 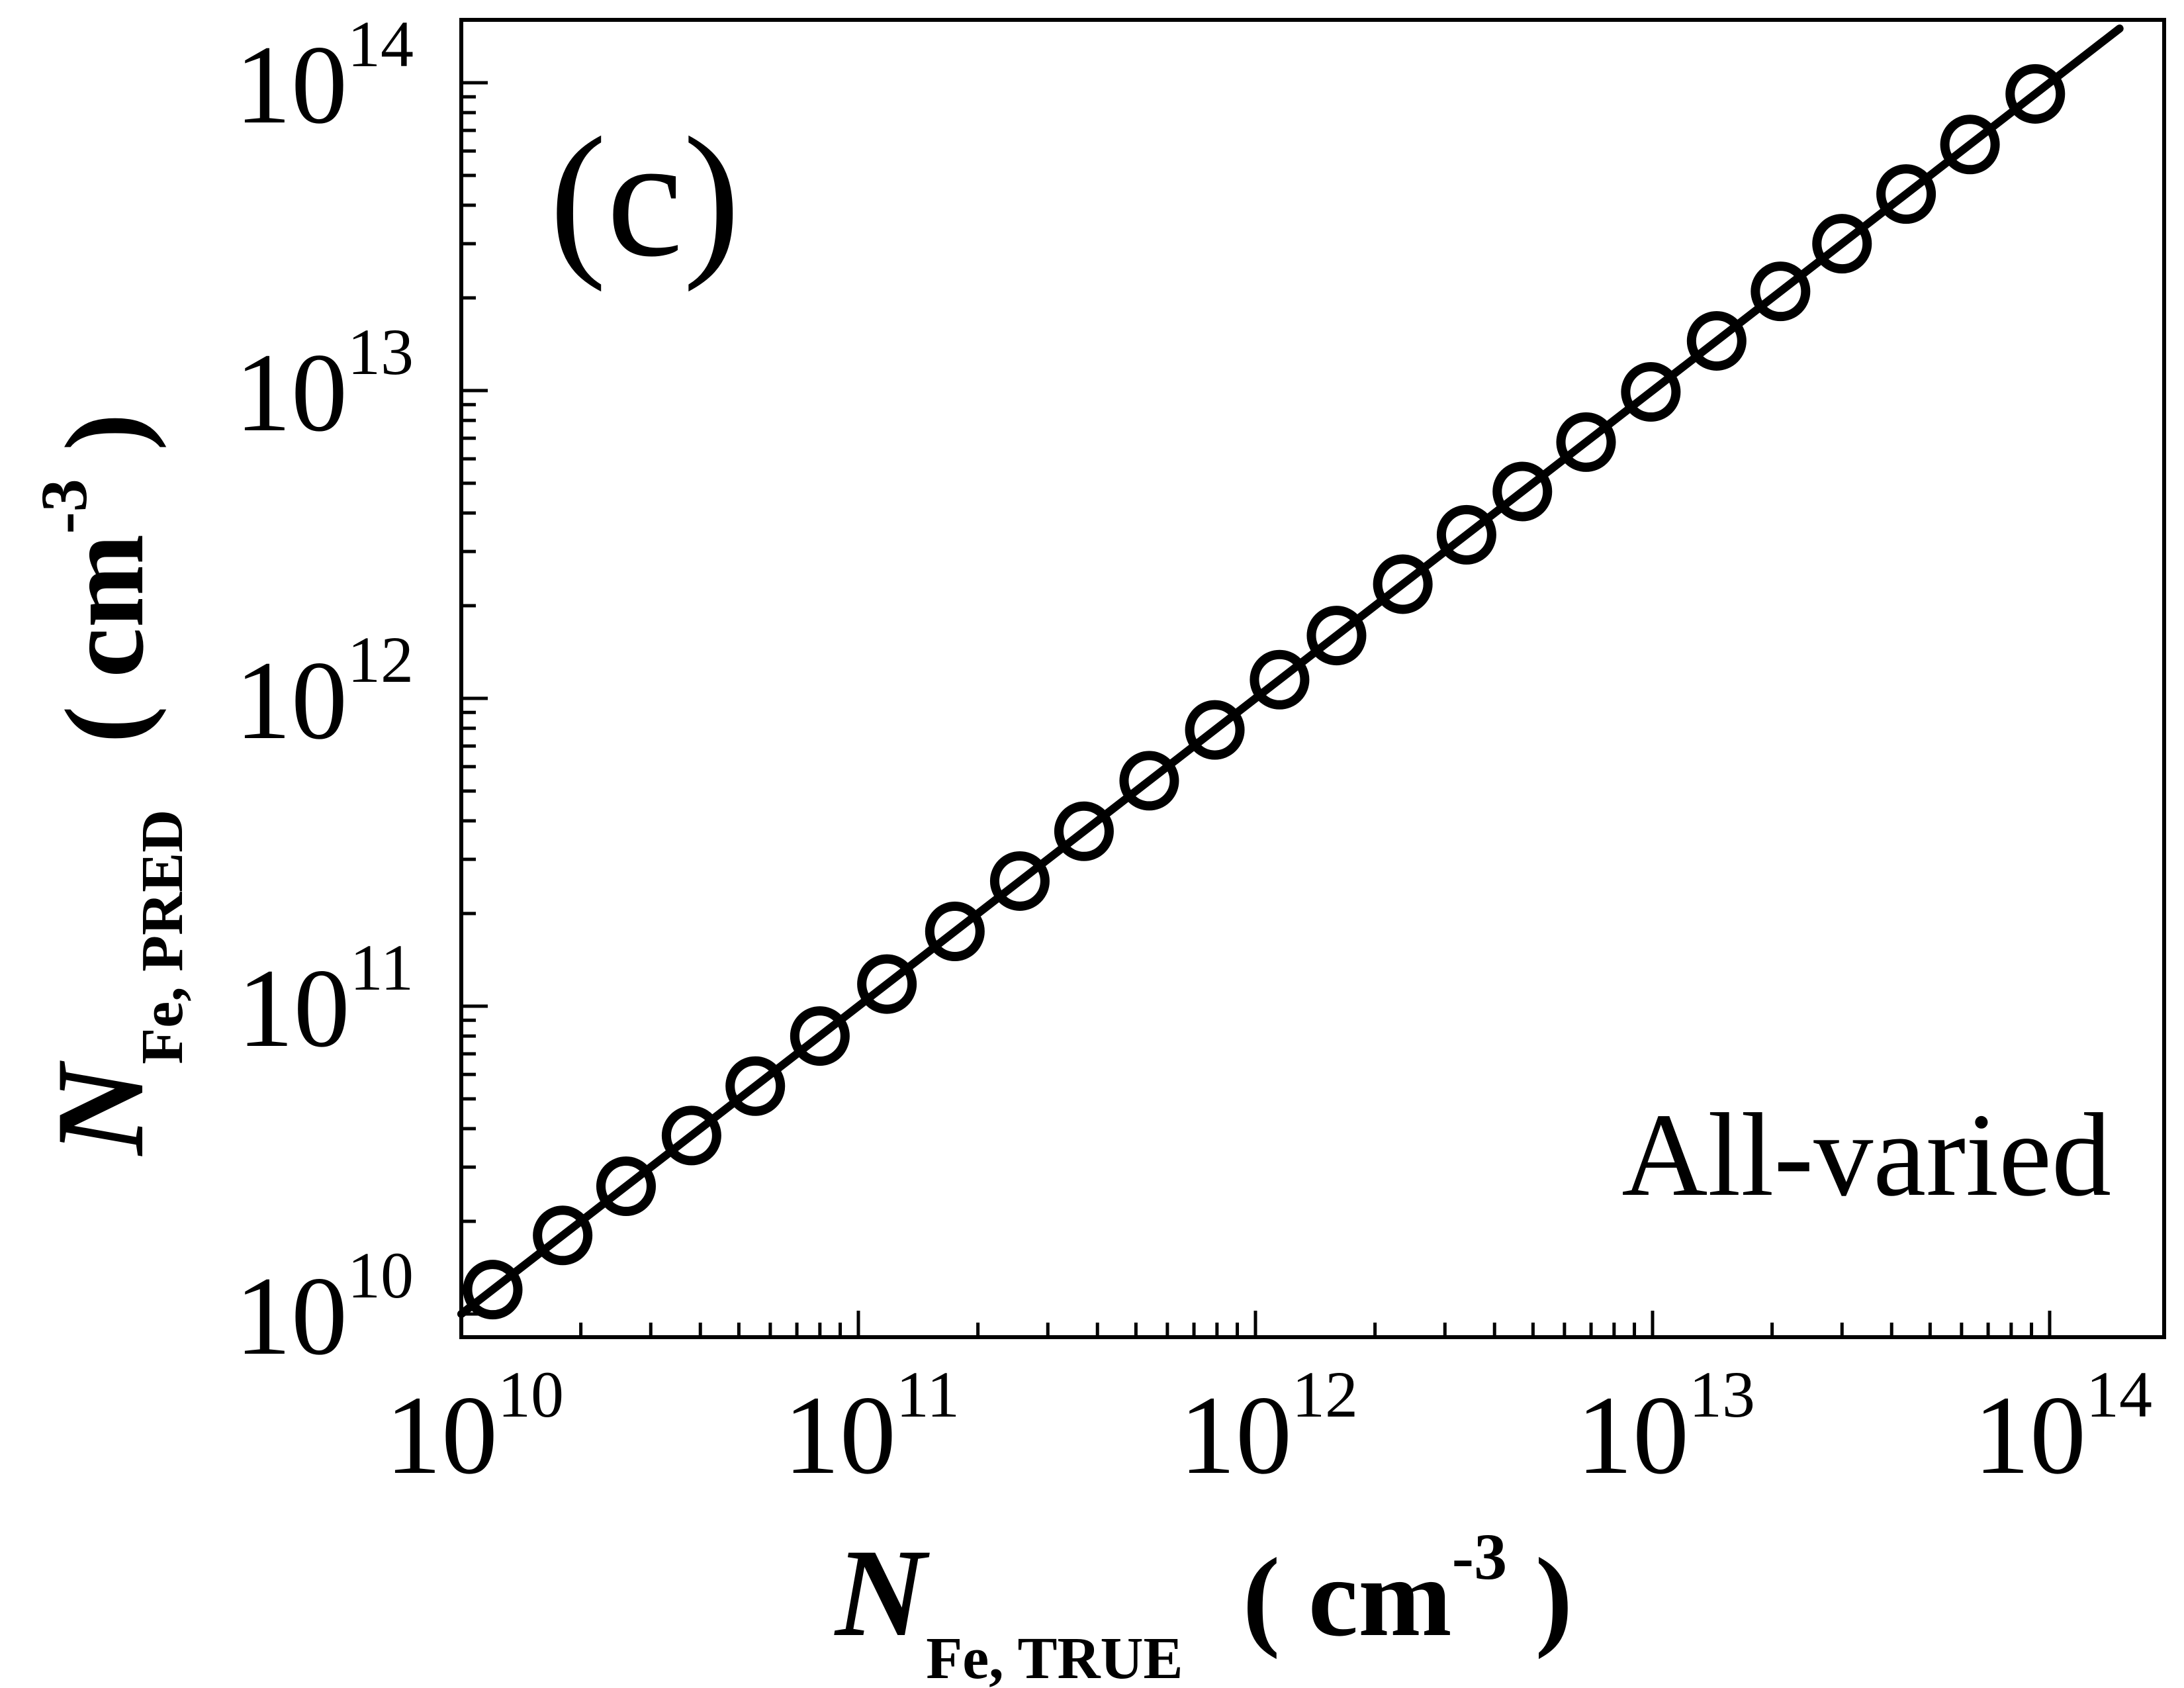 What do you see at coordinates (1539, 1597) in the screenshot?
I see `x-axis-unit-close: )` at bounding box center [1539, 1597].